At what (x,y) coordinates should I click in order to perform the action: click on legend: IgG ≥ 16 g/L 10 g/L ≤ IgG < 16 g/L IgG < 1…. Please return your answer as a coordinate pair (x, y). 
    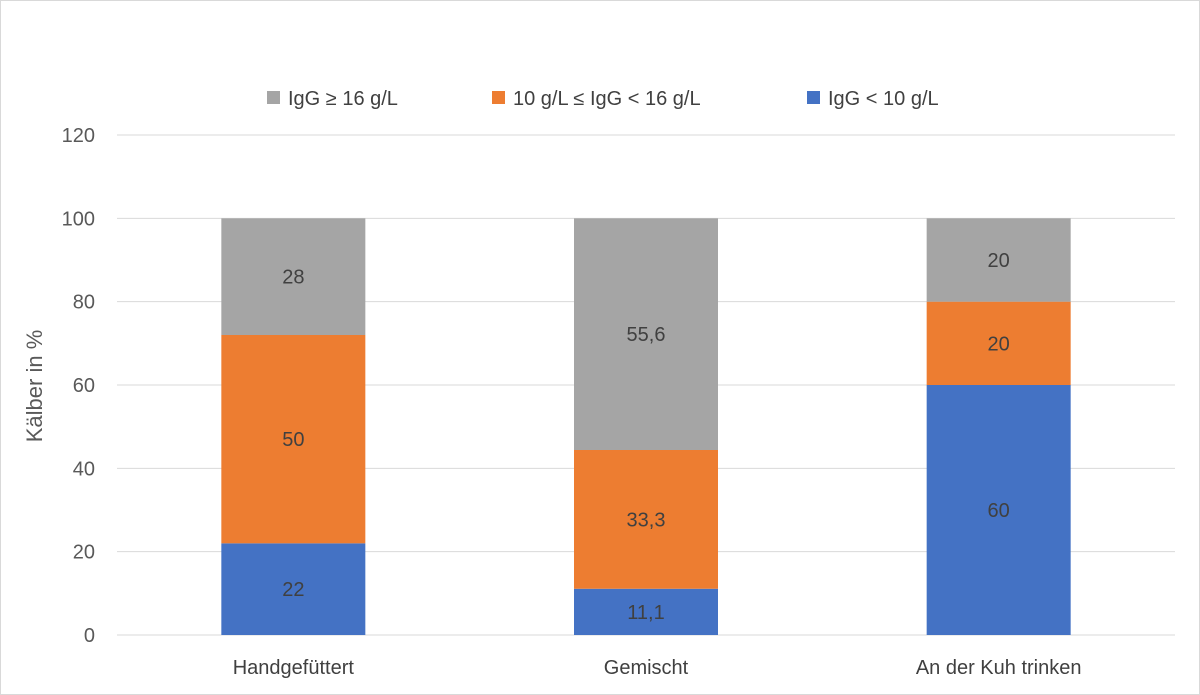
    Looking at the image, I should click on (603, 99).